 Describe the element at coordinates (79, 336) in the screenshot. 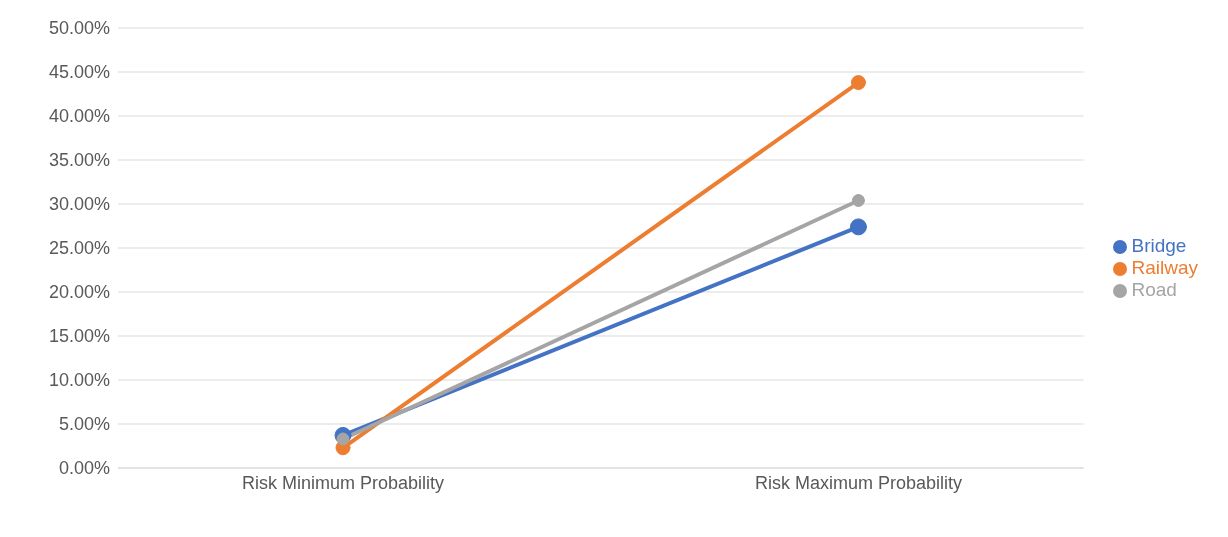

I see `y-tick-label: 15.00%` at that location.